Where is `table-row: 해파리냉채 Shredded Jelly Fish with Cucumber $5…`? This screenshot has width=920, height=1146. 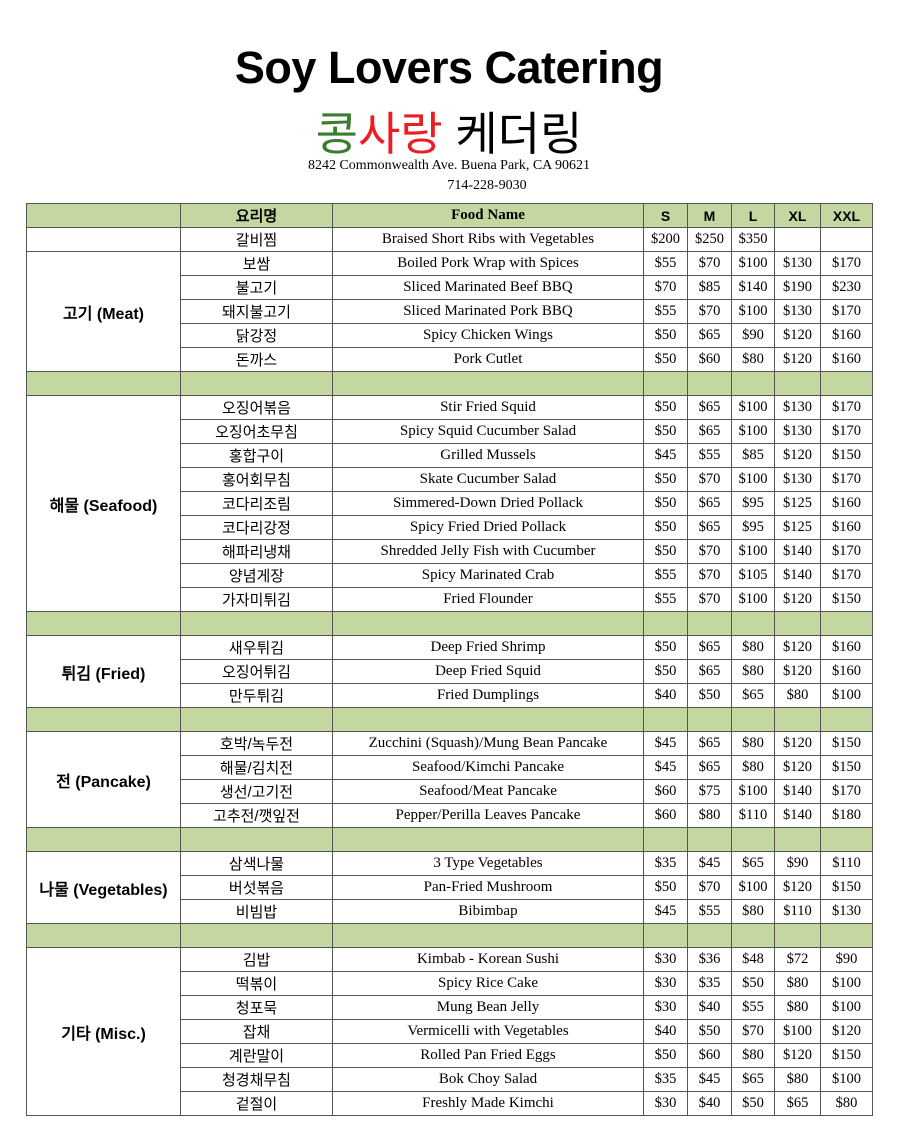 table-row: 해파리냉채 Shredded Jelly Fish with Cucumber $5… is located at coordinates (450, 551).